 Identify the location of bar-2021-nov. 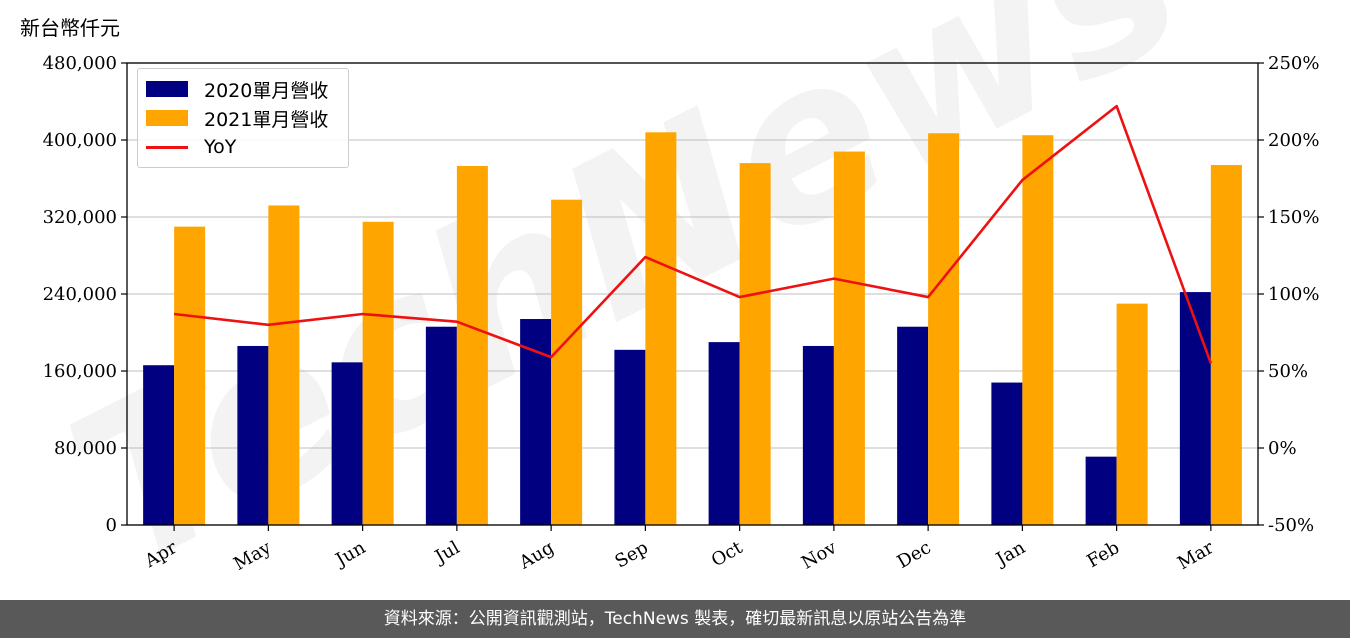
(849, 338).